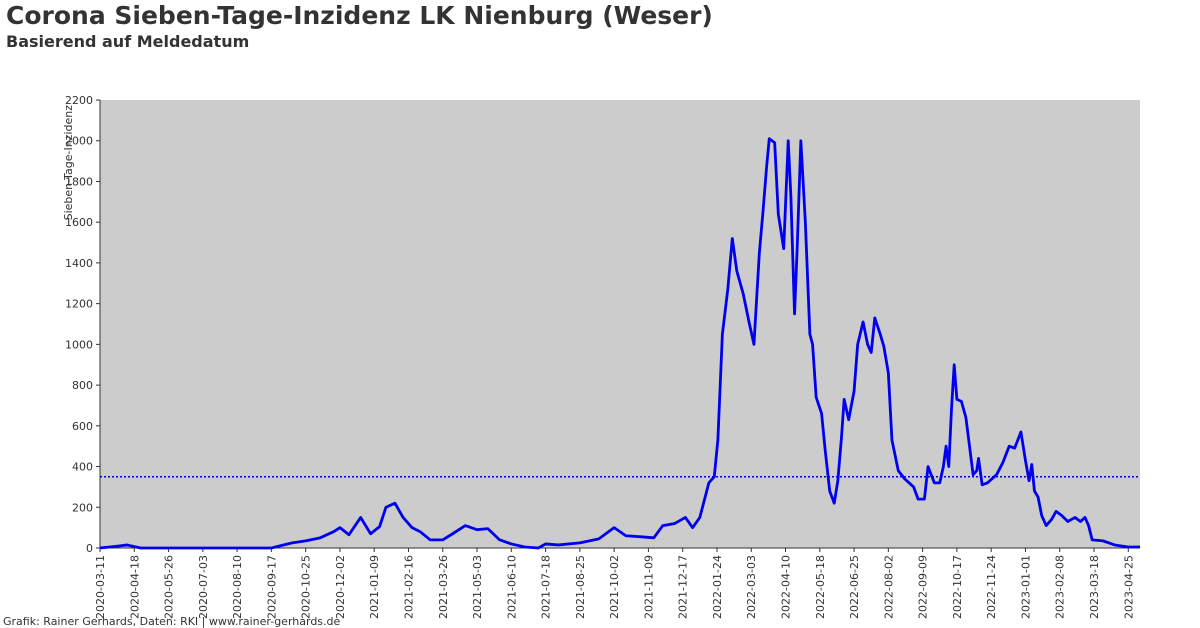 The height and width of the screenshot is (628, 1200). I want to click on x-tick-label: 2020-04-18, so click(134, 587).